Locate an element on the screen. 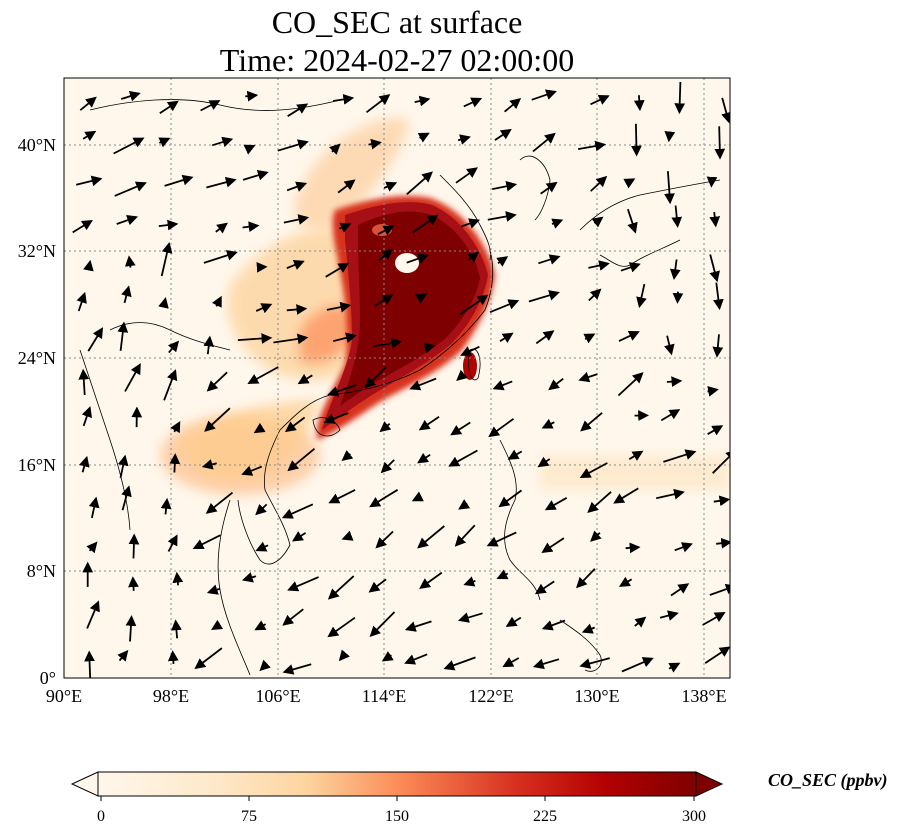 This screenshot has height=836, width=916. colorbar: 0 75 150 225 300 is located at coordinates (397, 798).